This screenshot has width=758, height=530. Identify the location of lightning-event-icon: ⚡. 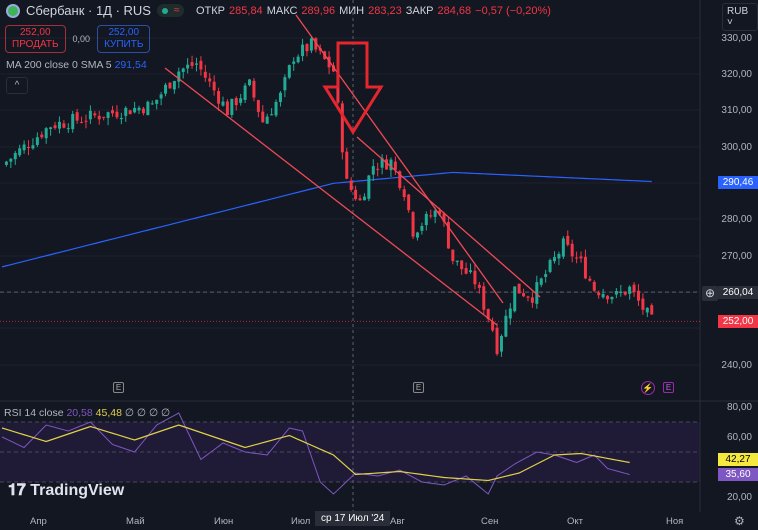
(648, 388).